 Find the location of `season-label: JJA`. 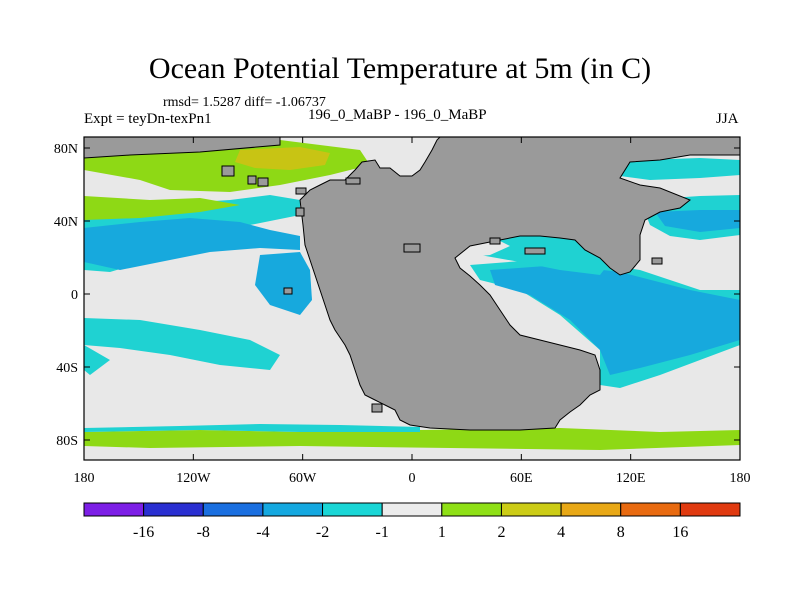

season-label: JJA is located at coordinates (727, 119).